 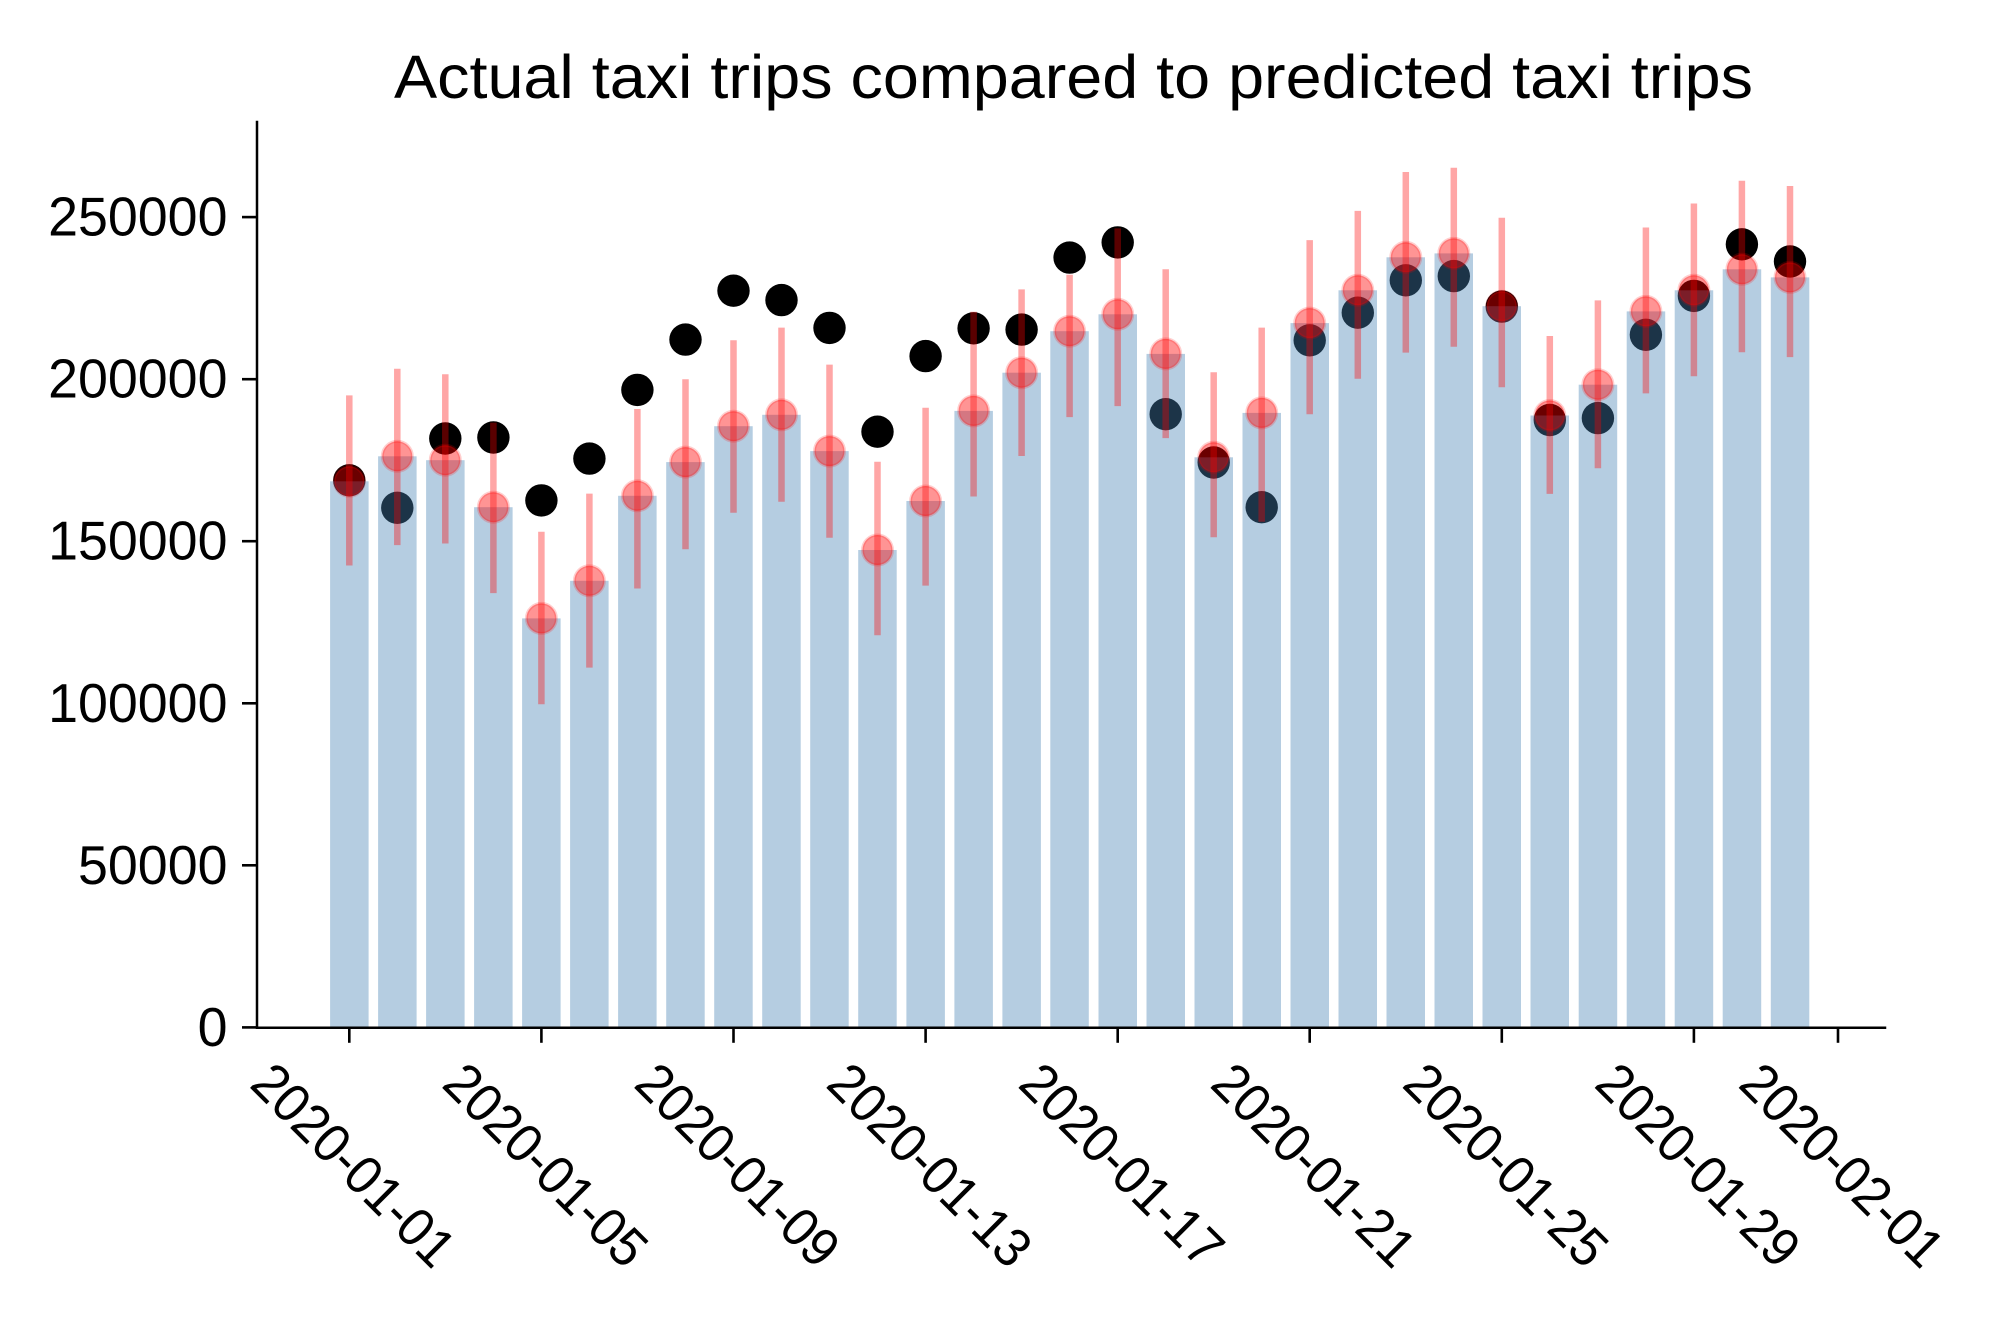 What do you see at coordinates (137, 541) in the screenshot?
I see `svg-text: 150000` at bounding box center [137, 541].